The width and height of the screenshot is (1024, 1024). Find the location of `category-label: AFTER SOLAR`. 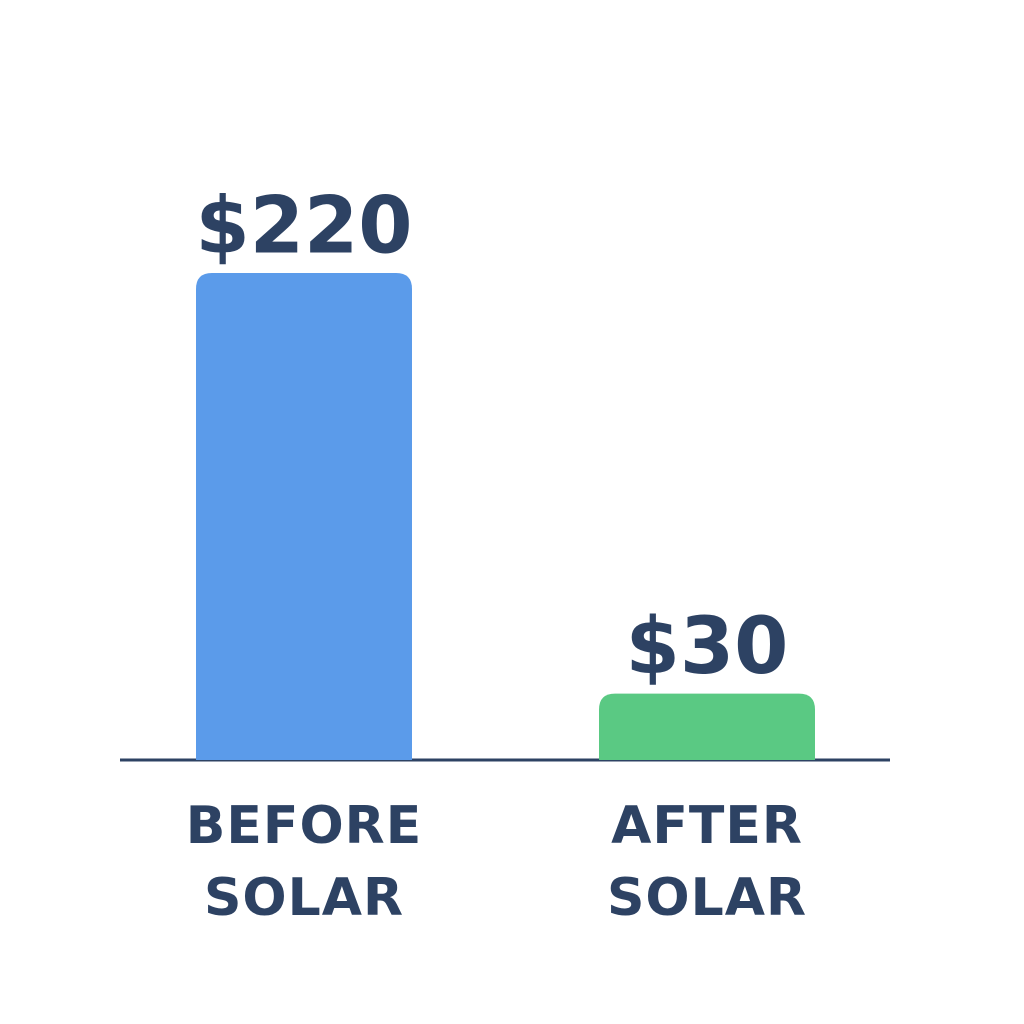

category-label: AFTER SOLAR is located at coordinates (707, 862).